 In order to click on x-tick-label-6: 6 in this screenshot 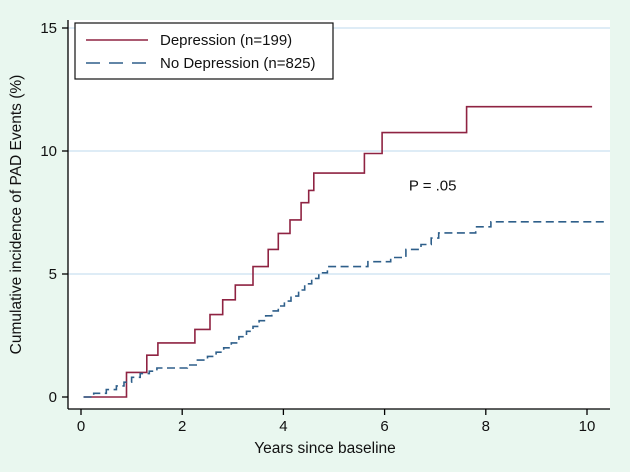, I will do `click(384, 426)`.